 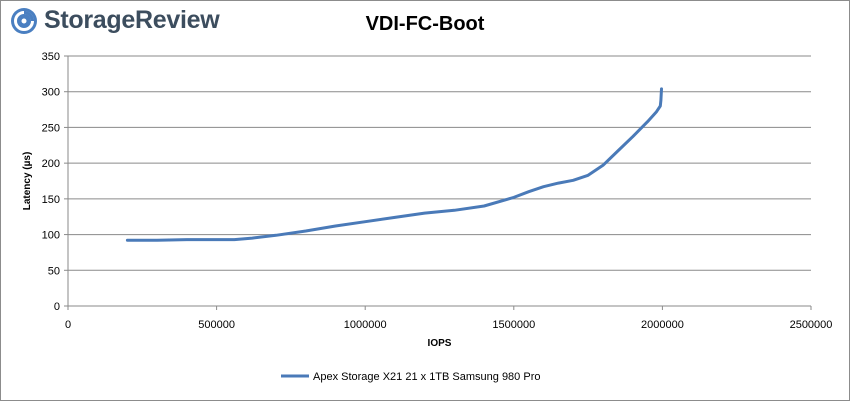 What do you see at coordinates (132, 20) in the screenshot?
I see `brand-name: StorageReview` at bounding box center [132, 20].